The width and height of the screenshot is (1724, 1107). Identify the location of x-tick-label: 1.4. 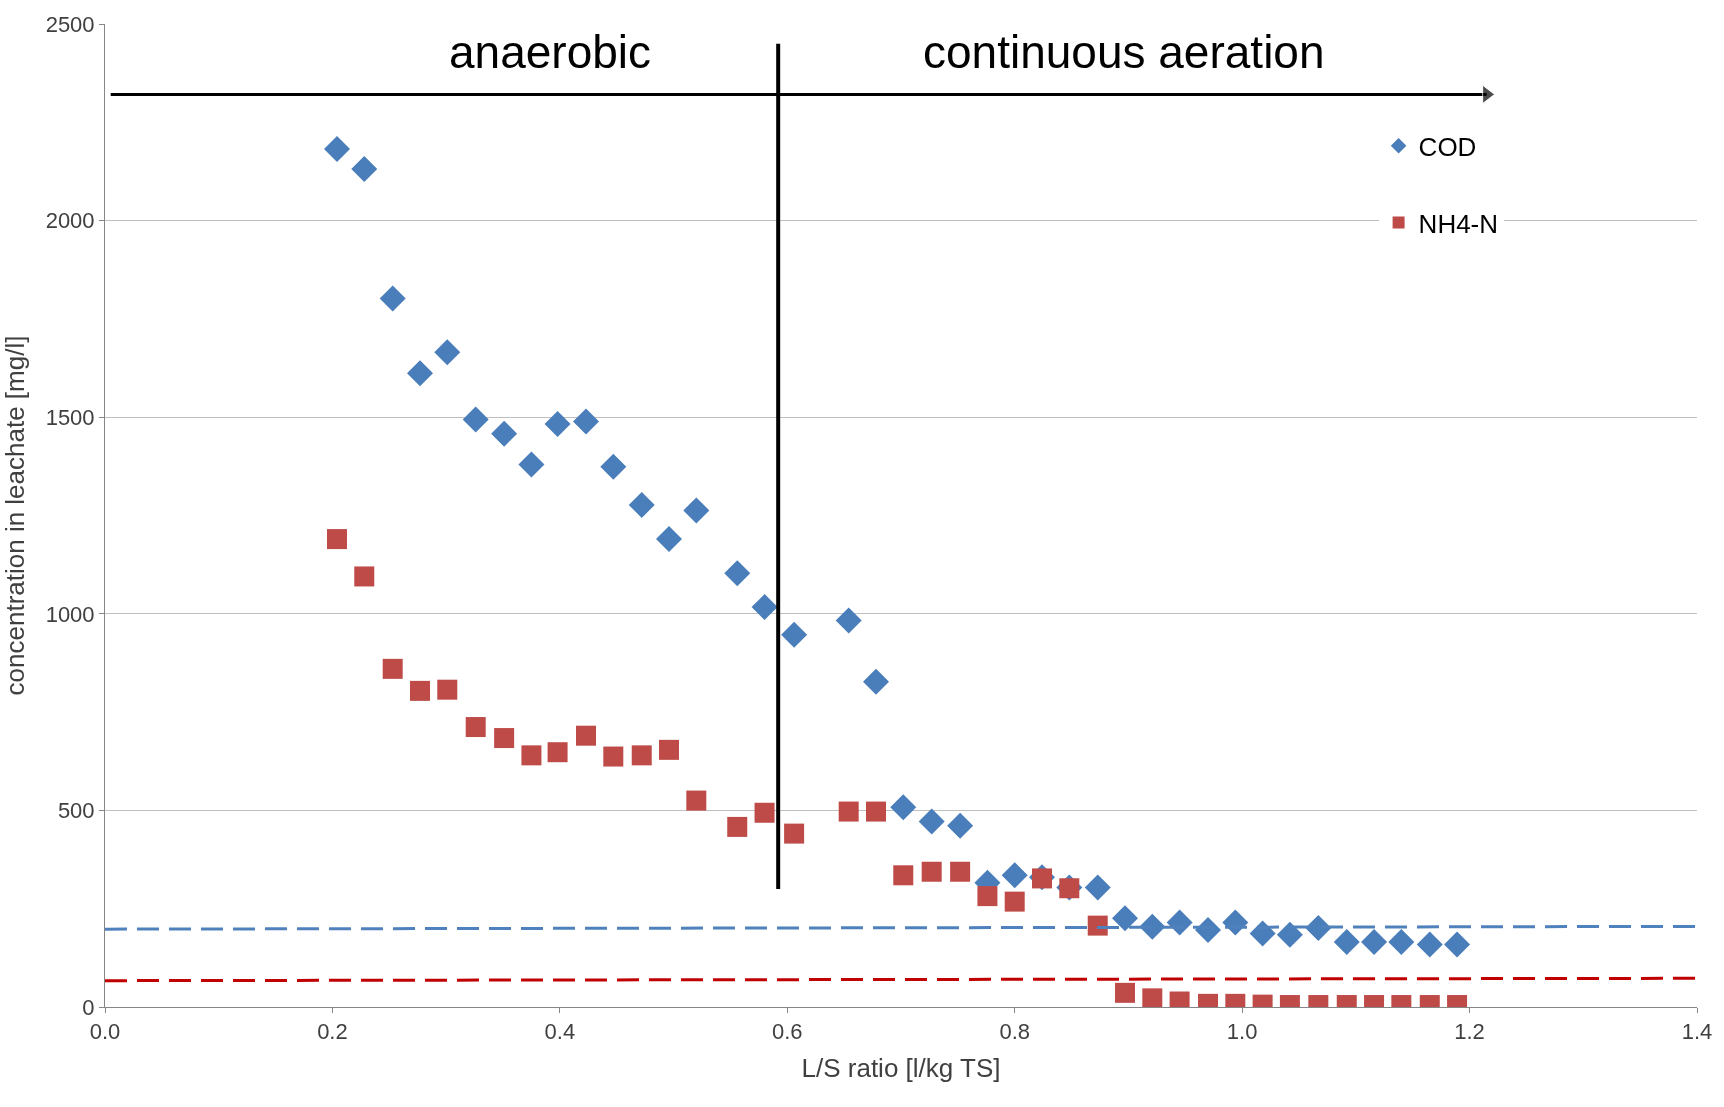
(1697, 1032).